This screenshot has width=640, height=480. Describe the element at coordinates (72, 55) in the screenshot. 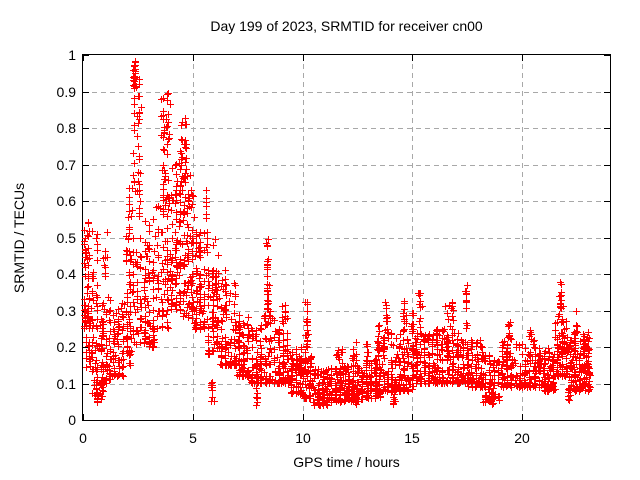

I see `y-tick-label: 1` at that location.